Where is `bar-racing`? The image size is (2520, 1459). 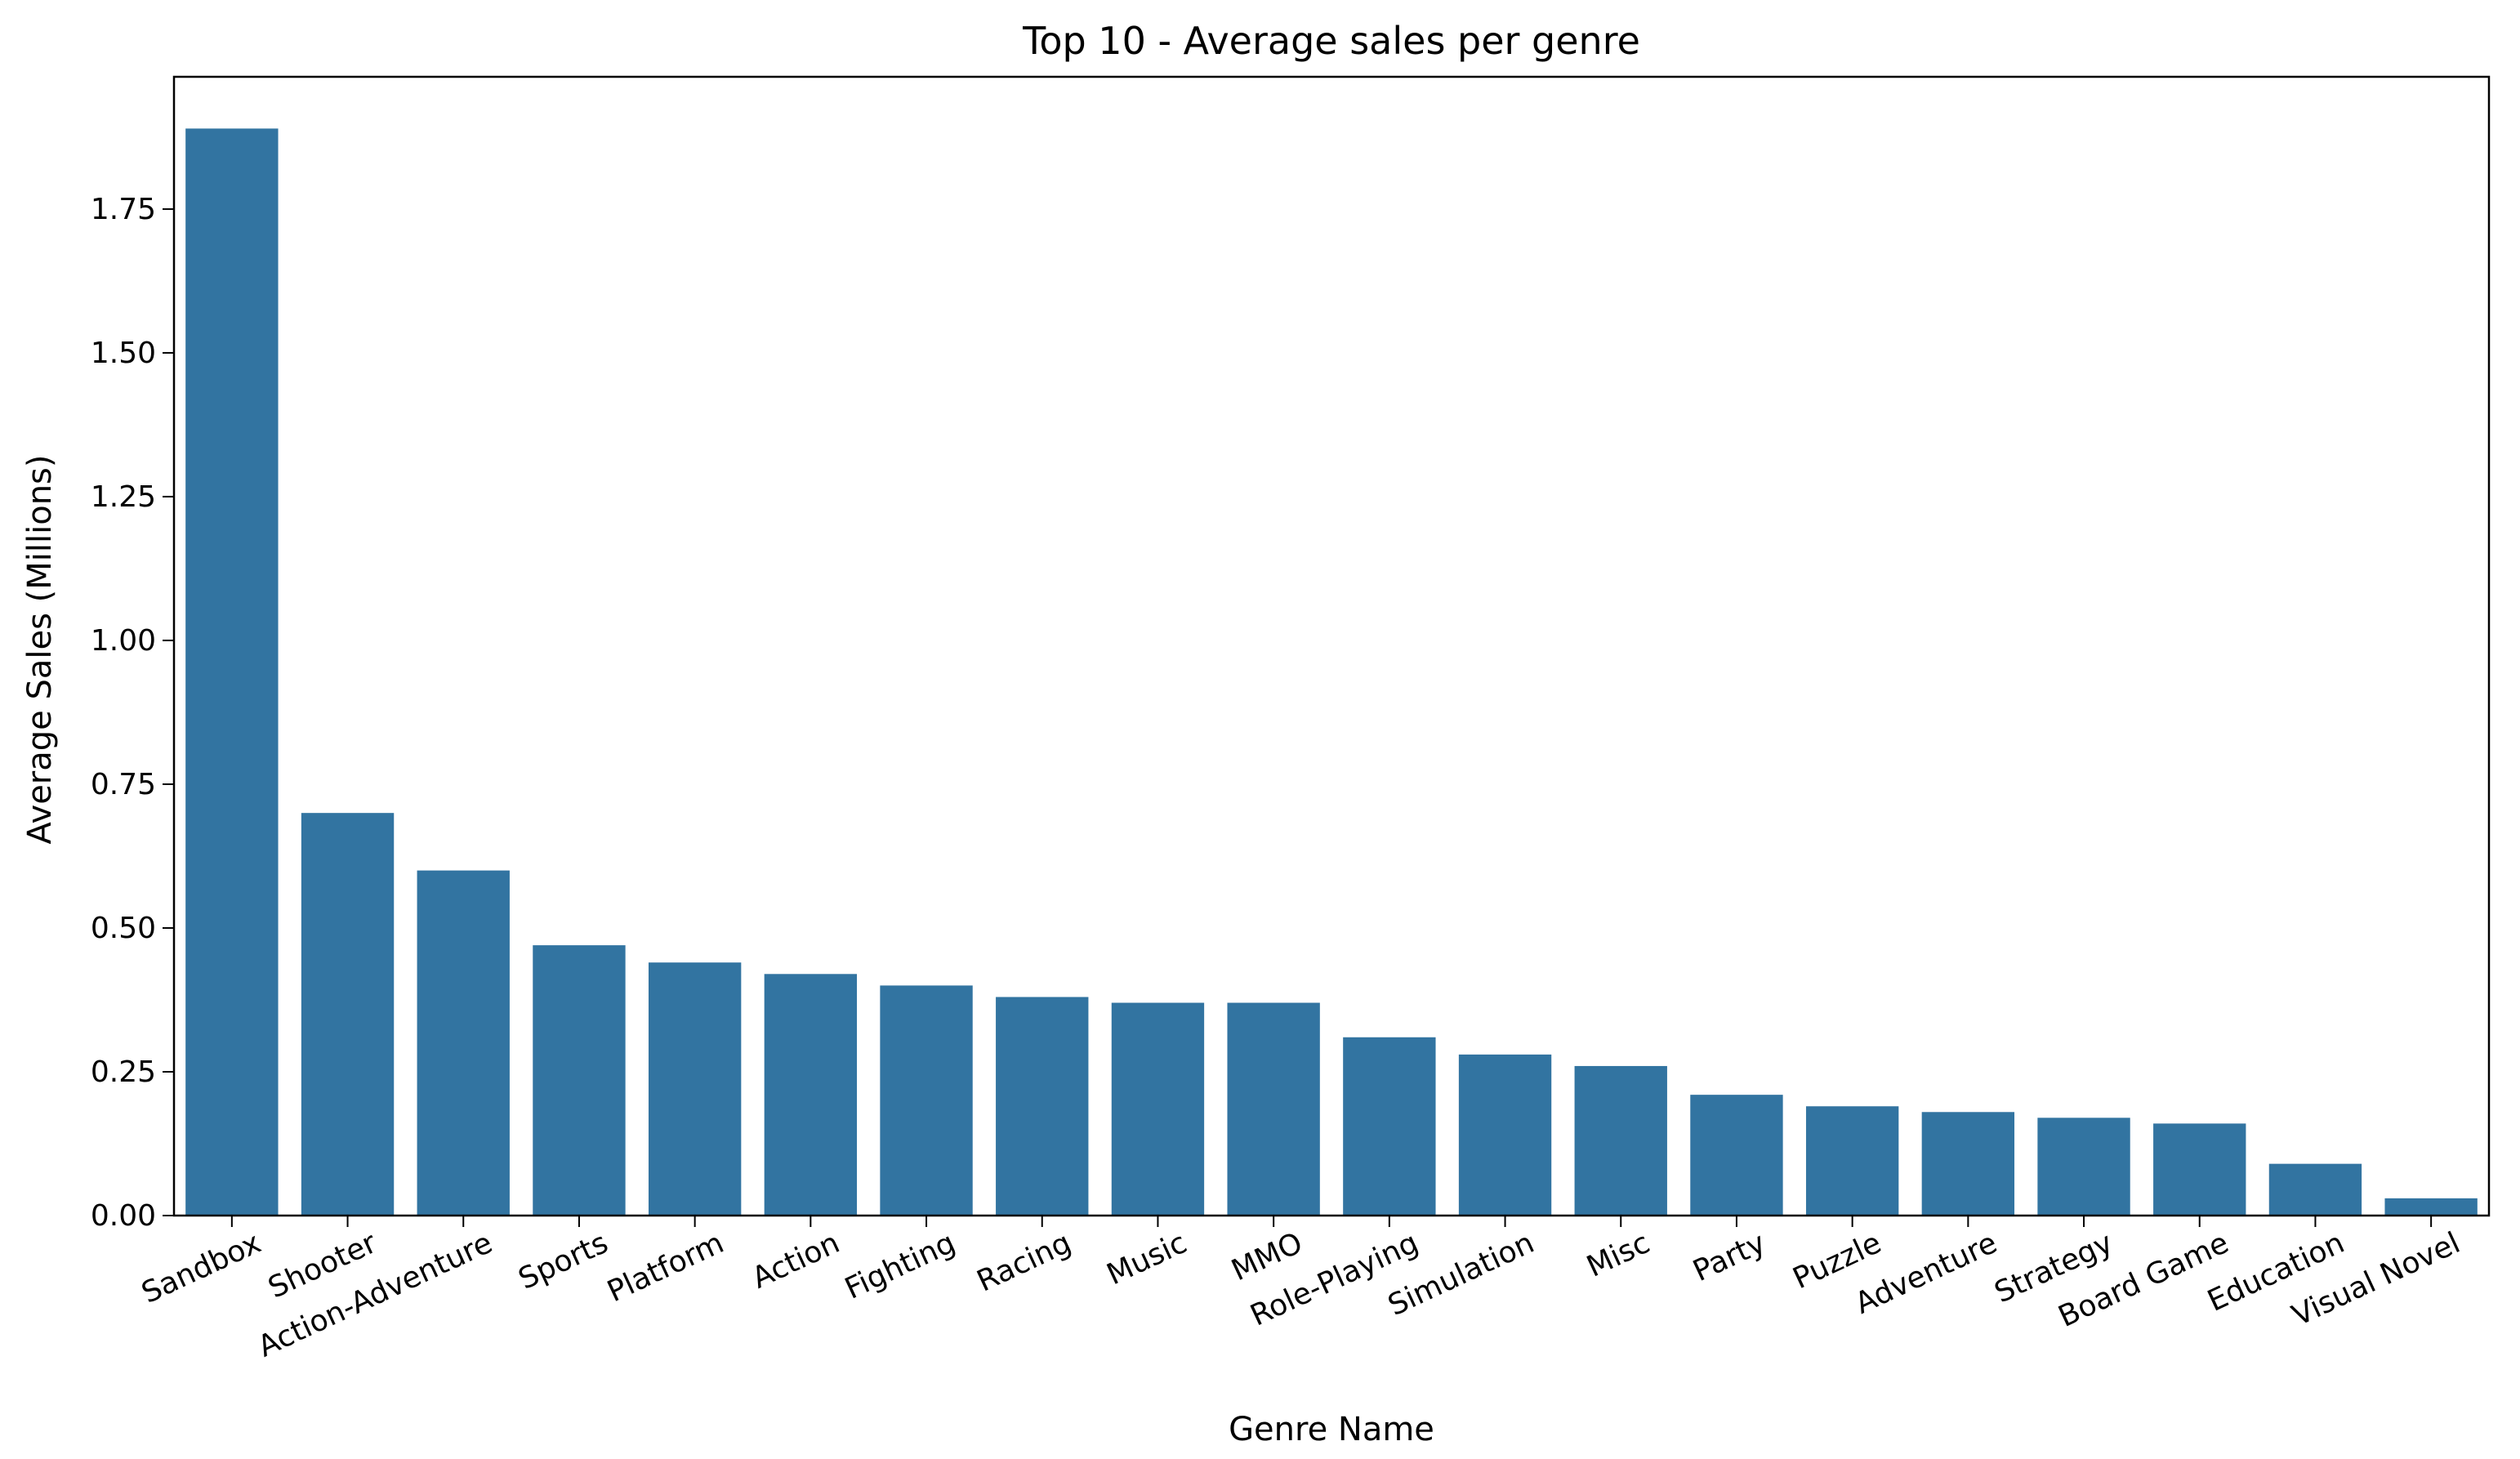 bar-racing is located at coordinates (1042, 1106).